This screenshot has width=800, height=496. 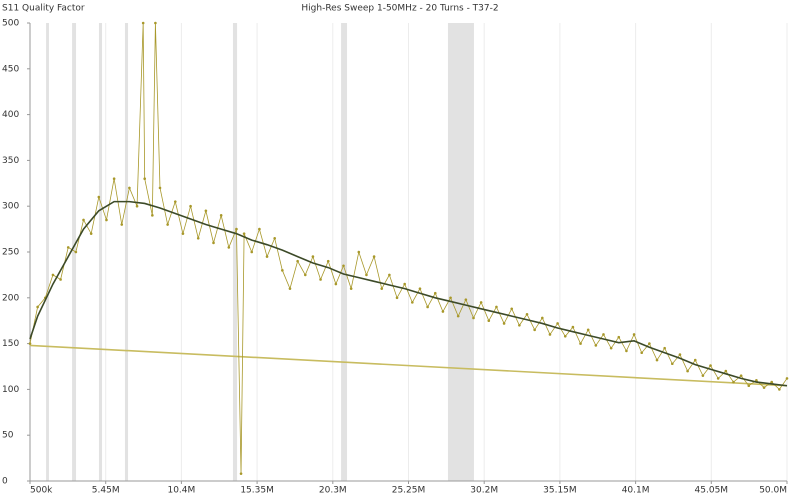 What do you see at coordinates (10, 344) in the screenshot?
I see `y-tick-label: 150` at bounding box center [10, 344].